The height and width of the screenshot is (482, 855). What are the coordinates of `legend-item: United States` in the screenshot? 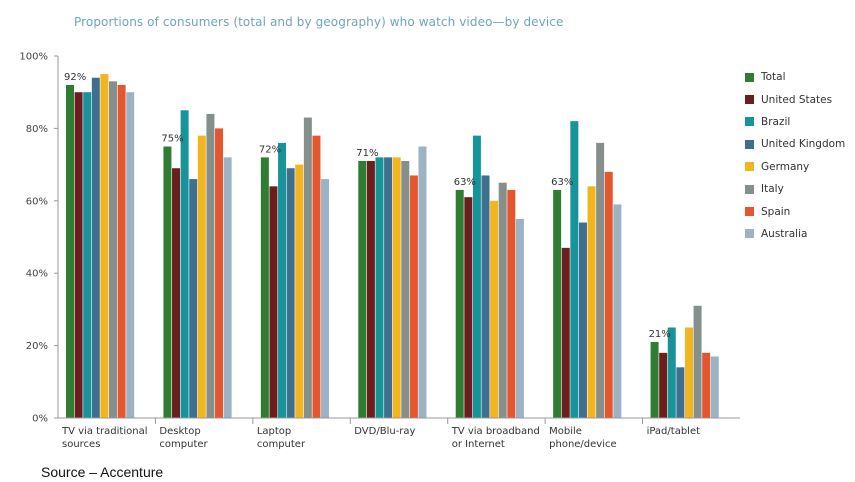 It's located at (795, 99).